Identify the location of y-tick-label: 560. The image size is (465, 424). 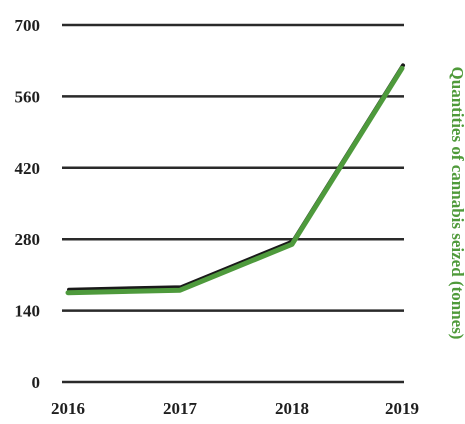
(28, 96).